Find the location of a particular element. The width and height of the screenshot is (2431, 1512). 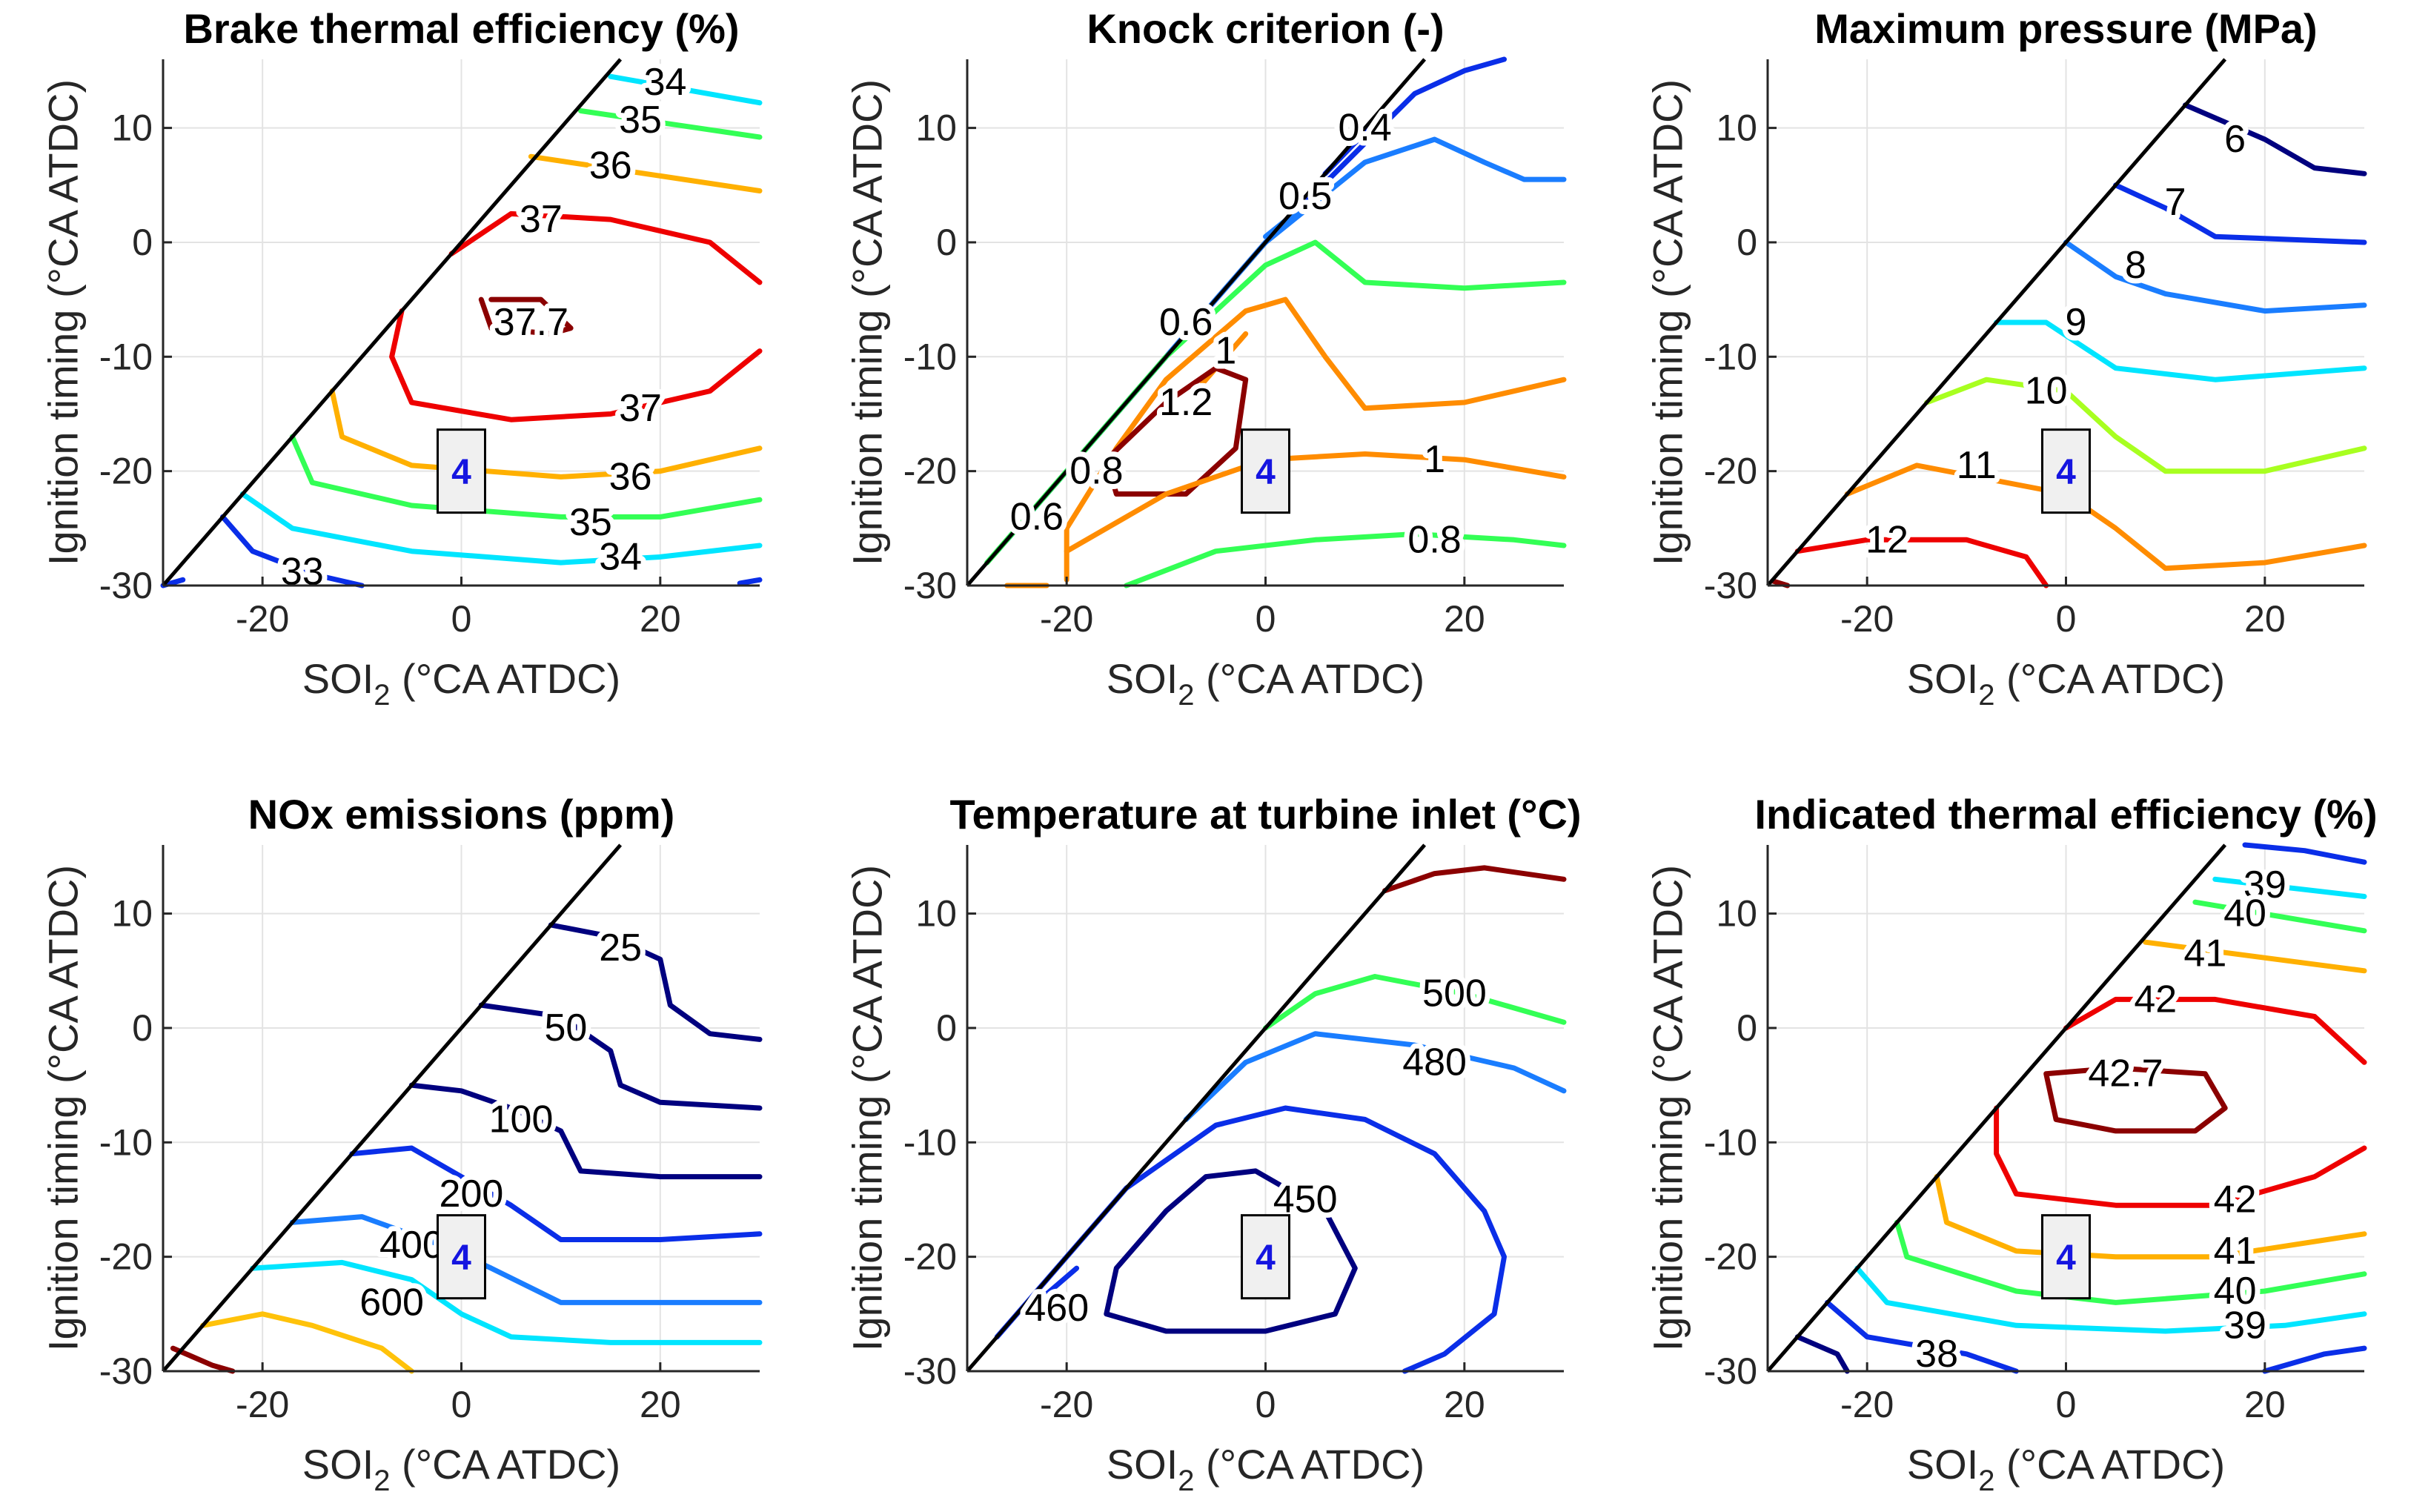

contour-label: 600 is located at coordinates (392, 1302).